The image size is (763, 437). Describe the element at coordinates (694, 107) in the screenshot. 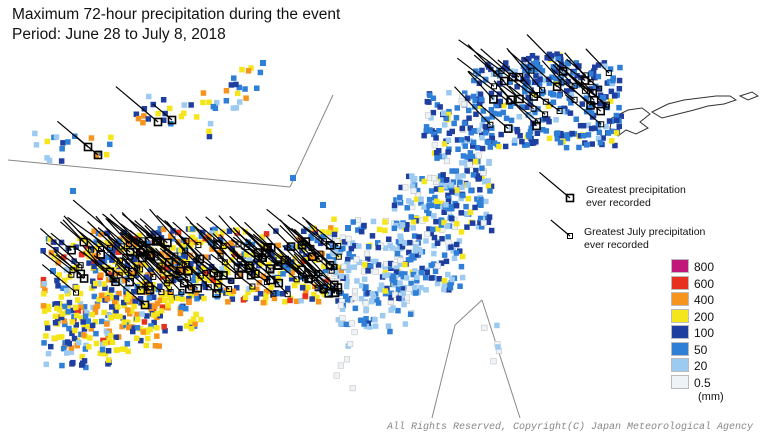

I see `kuril-outline-path` at that location.